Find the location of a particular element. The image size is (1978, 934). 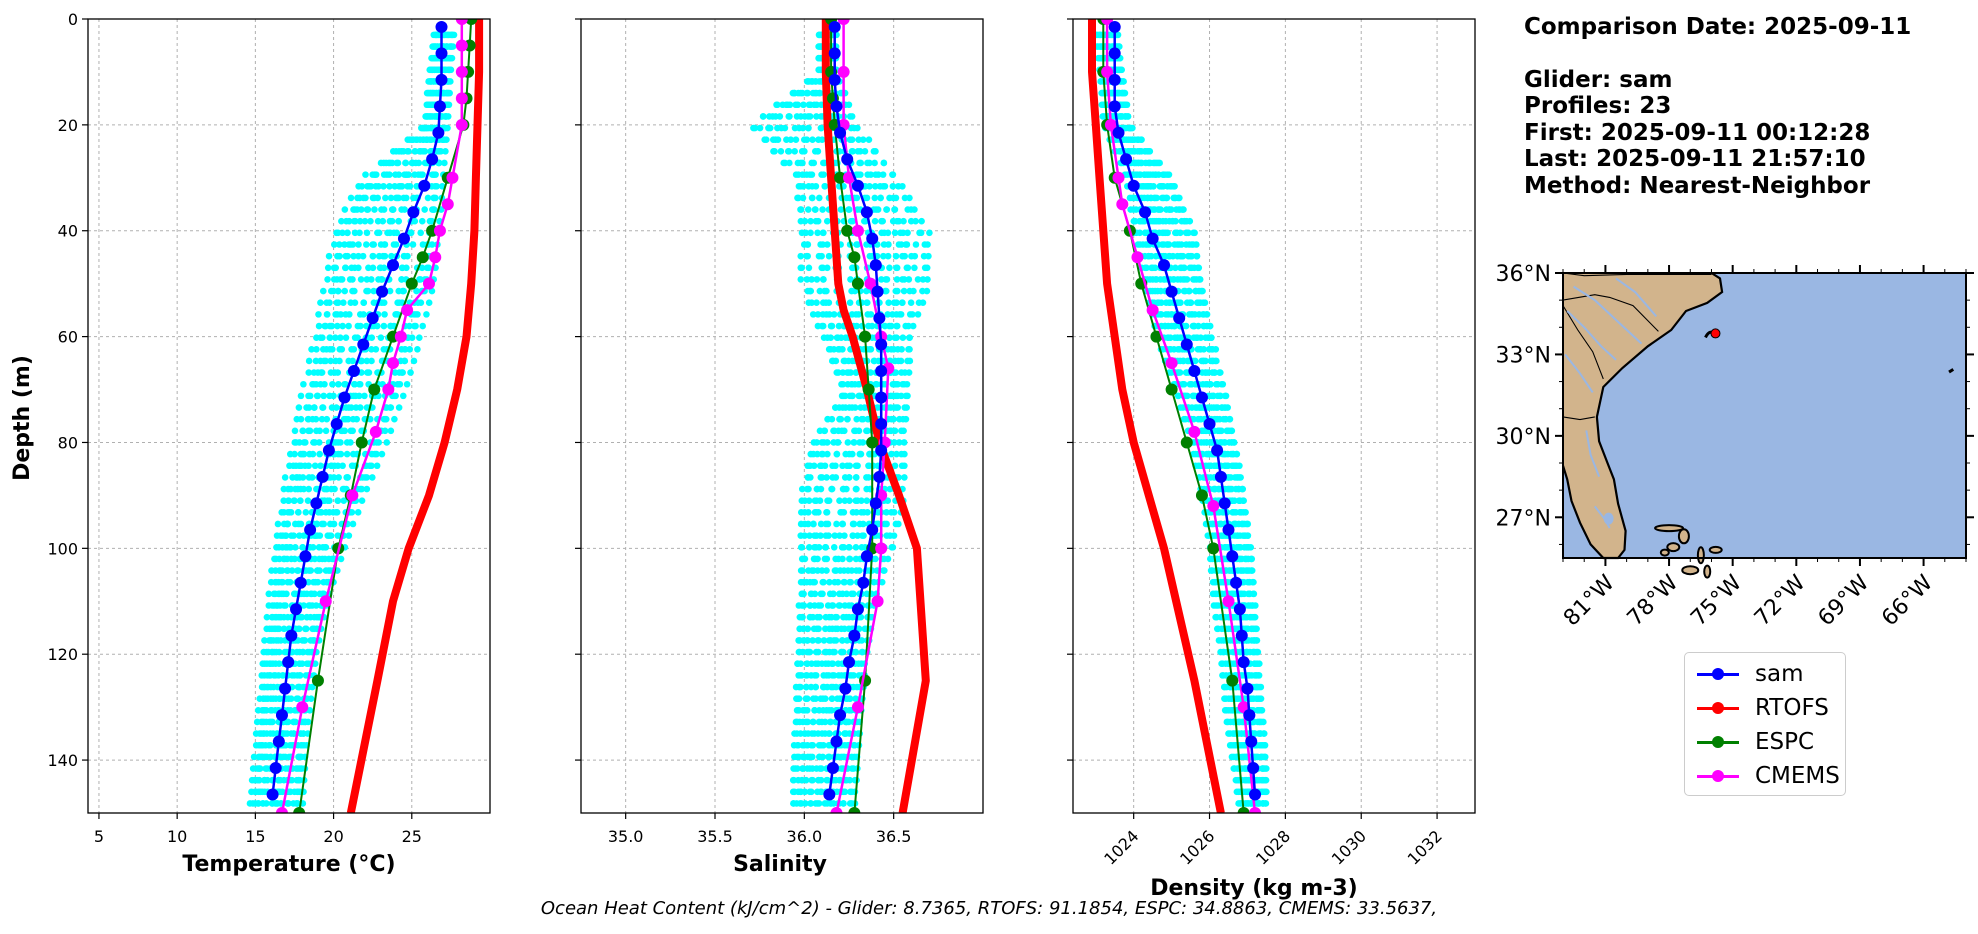

island is located at coordinates (1700, 555).